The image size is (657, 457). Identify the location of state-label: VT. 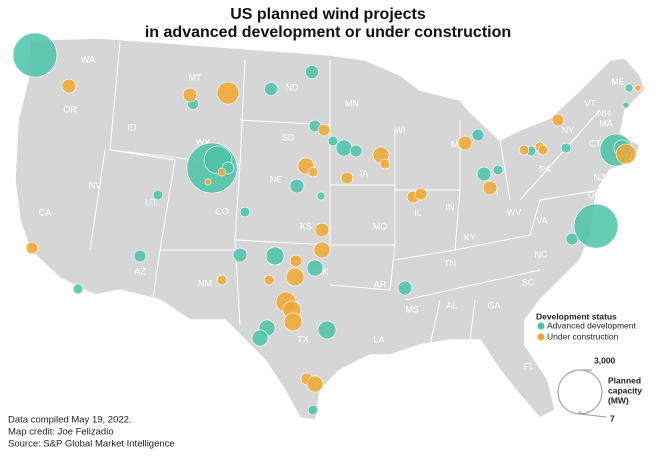
(590, 103).